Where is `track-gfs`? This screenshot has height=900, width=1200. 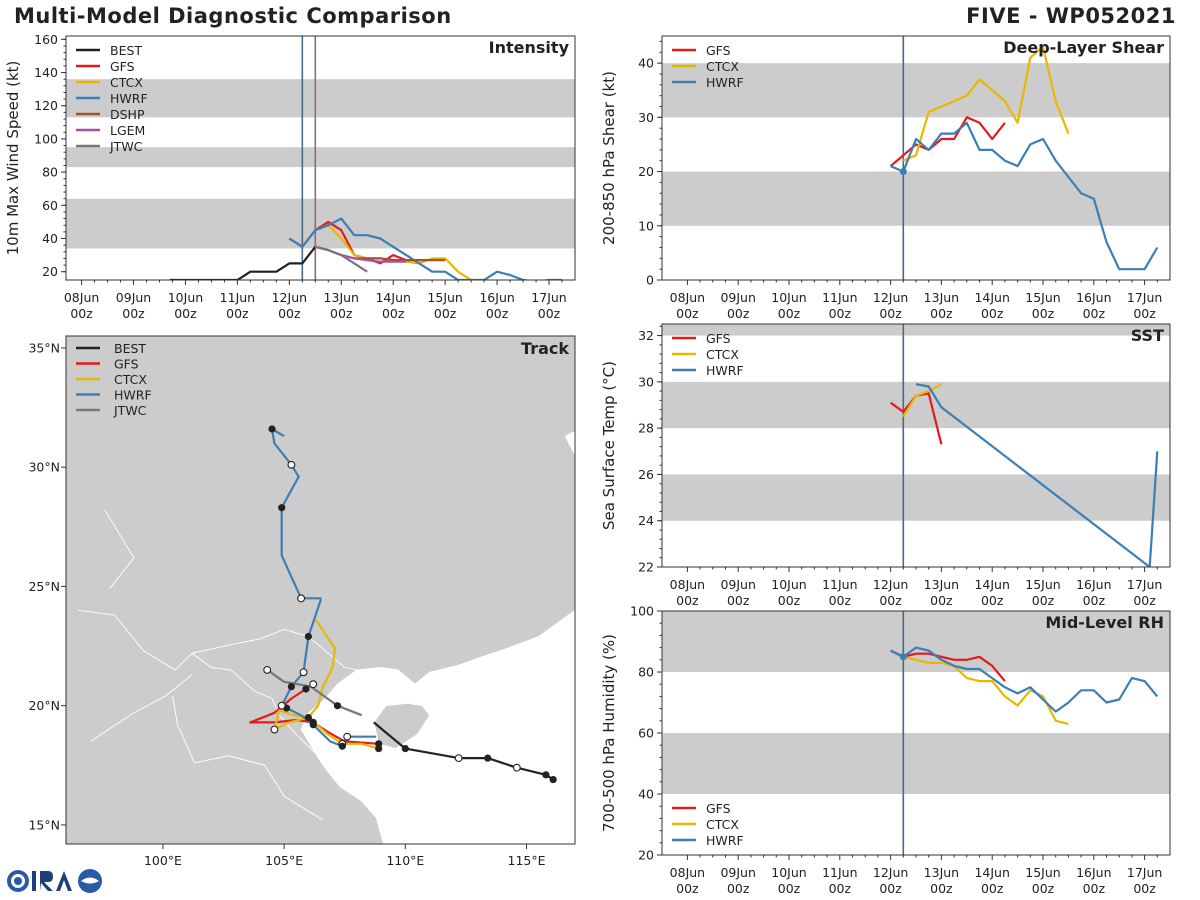
track-gfs is located at coordinates (314, 714).